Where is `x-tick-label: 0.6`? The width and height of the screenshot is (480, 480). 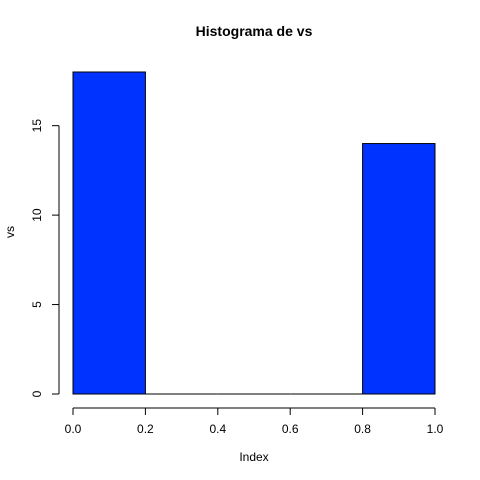
x-tick-label: 0.6 is located at coordinates (290, 429).